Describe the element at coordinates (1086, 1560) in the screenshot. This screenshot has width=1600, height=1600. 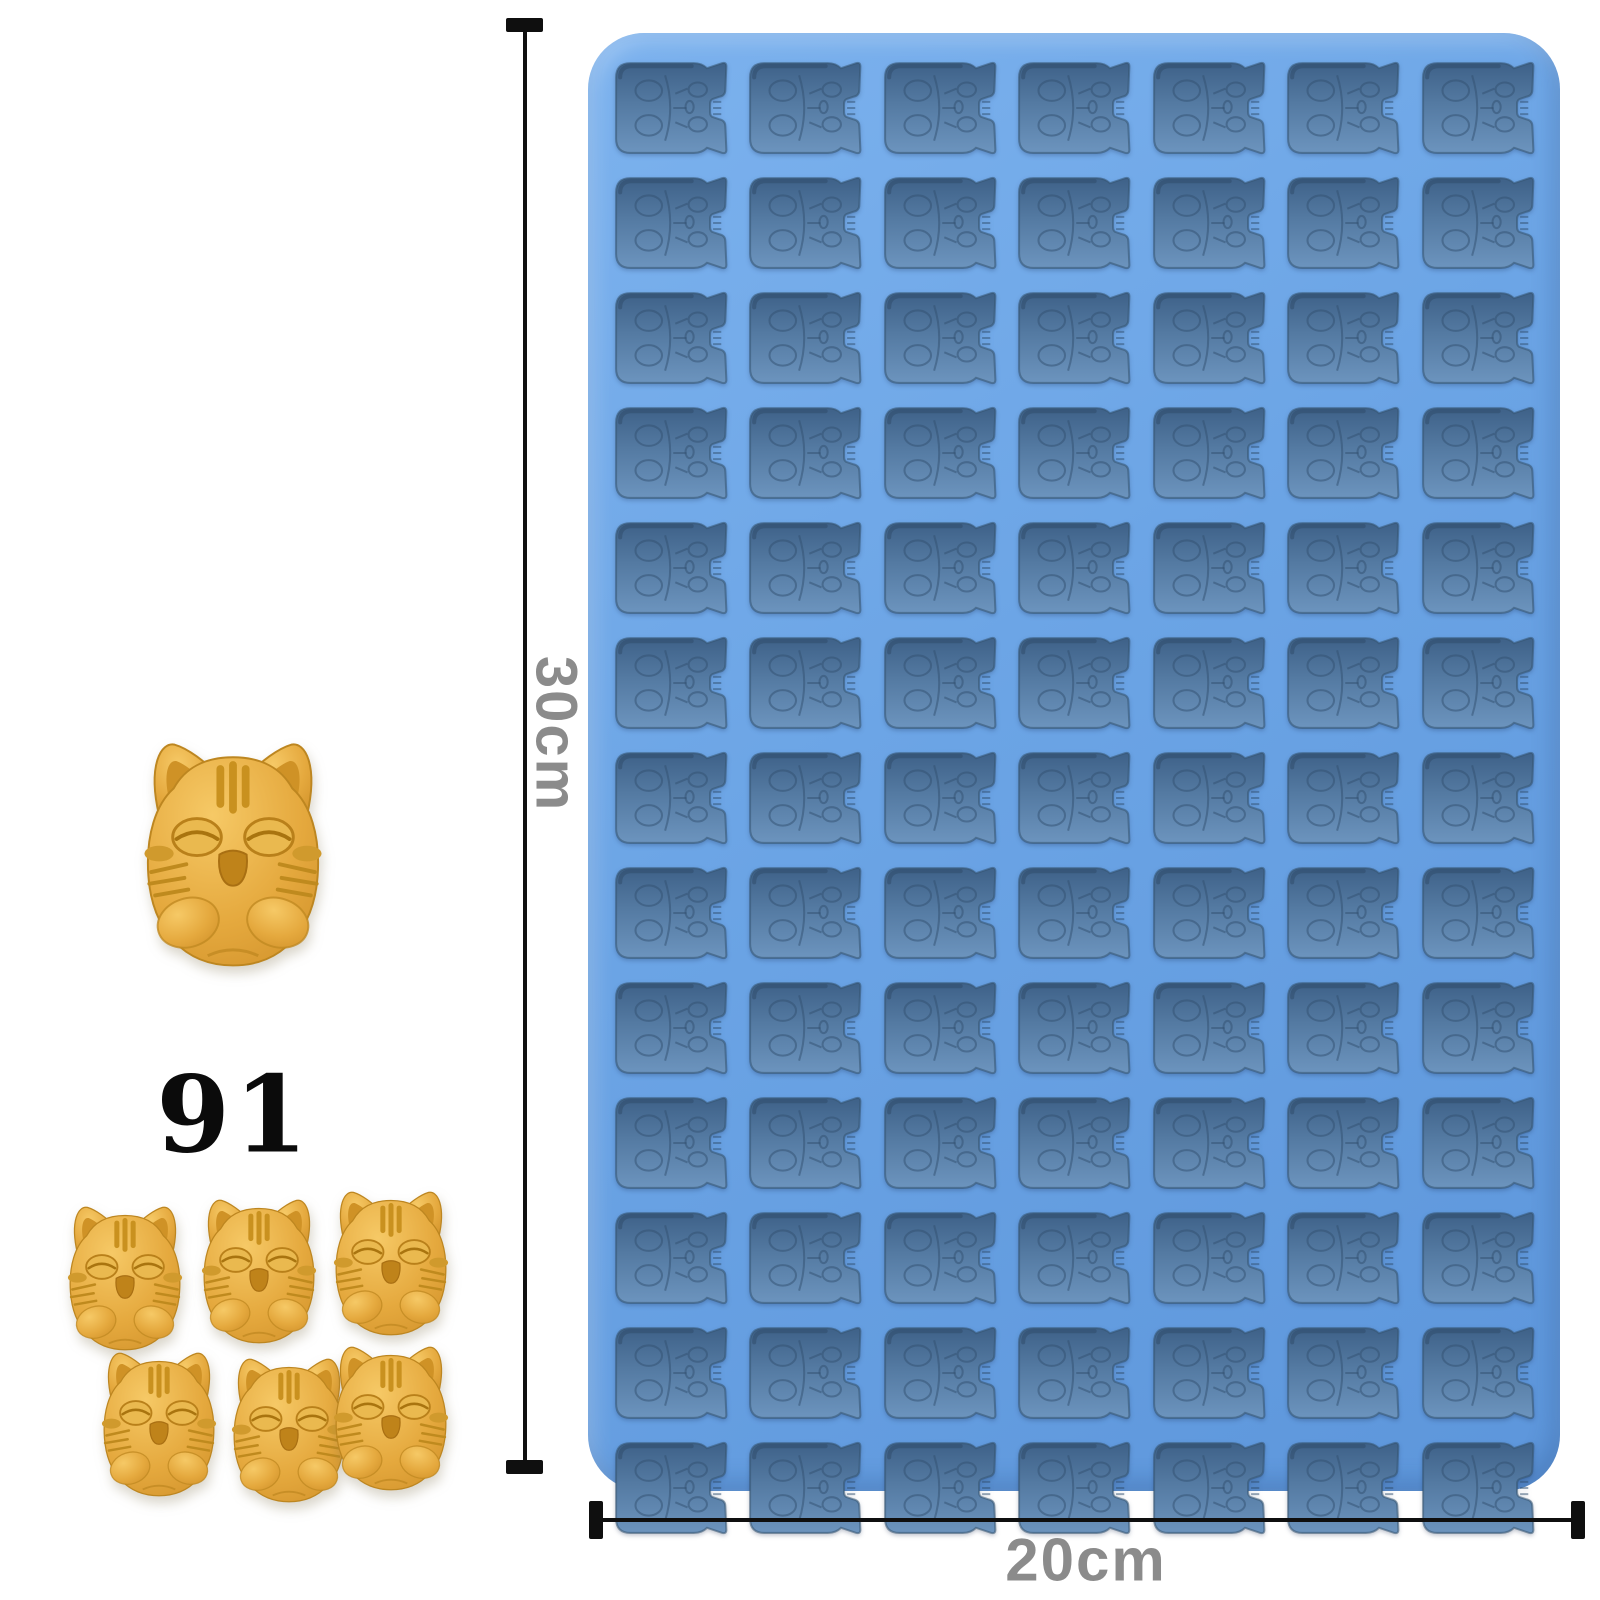
I see `width-dimension-label: 20cm` at that location.